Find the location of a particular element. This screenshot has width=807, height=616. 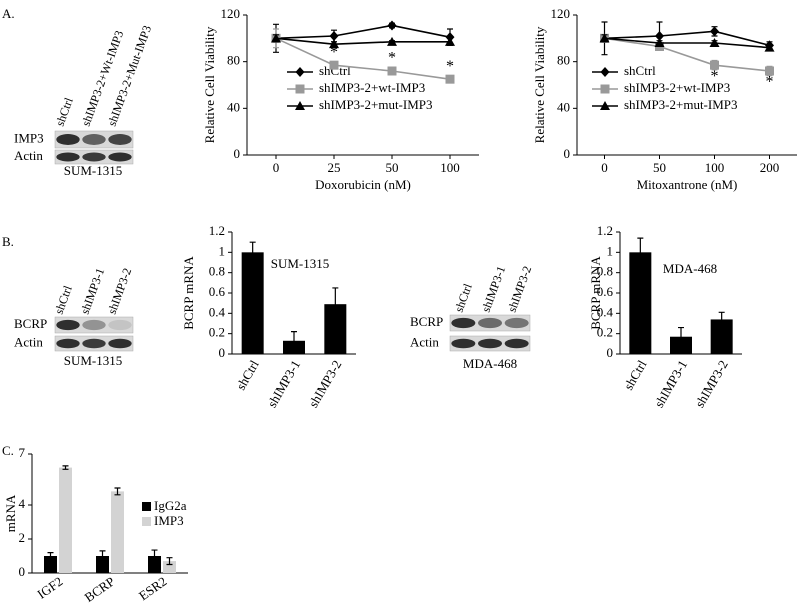

x-tick-label: 50 is located at coordinates (659, 167).